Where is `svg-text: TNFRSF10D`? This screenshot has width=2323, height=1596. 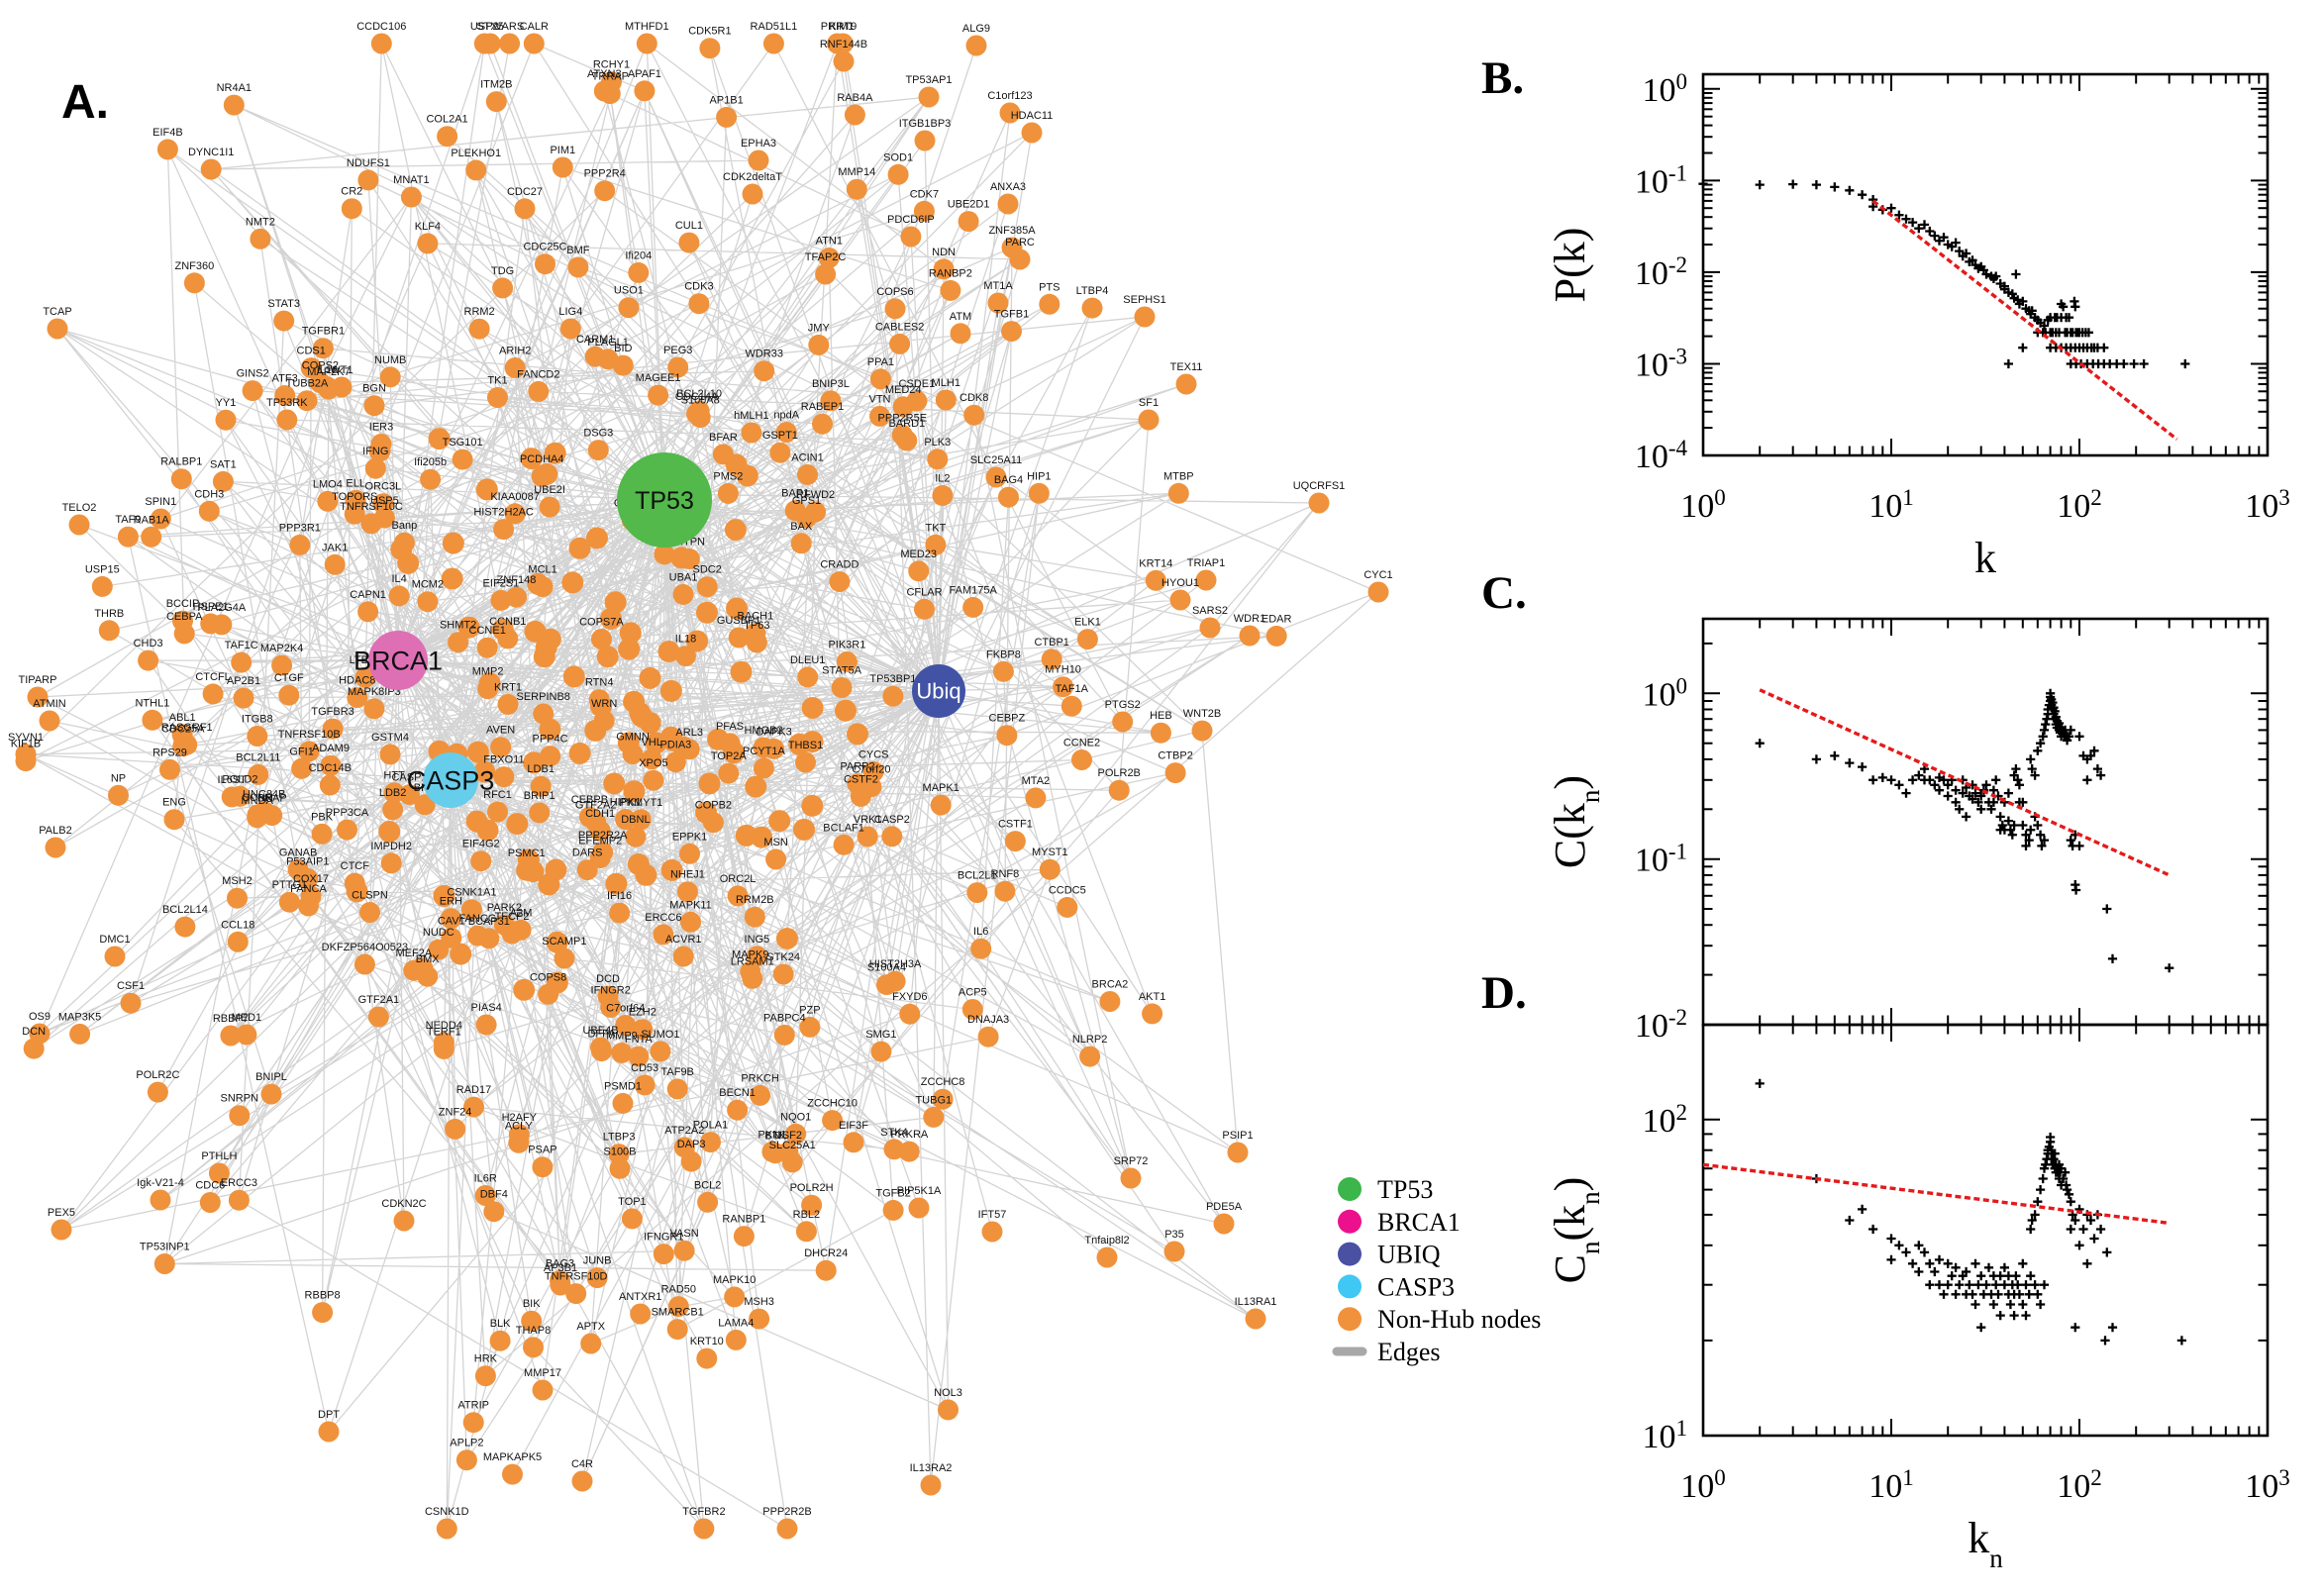
svg-text: TNFRSF10D is located at coordinates (576, 1277).